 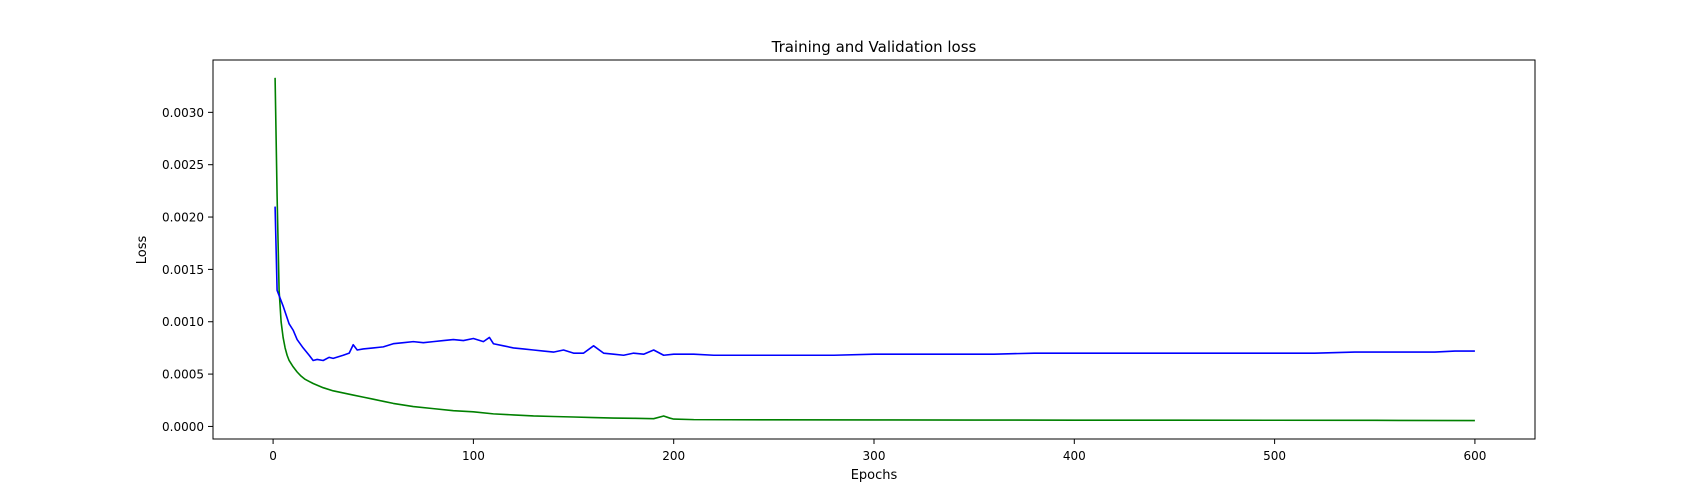 What do you see at coordinates (473, 456) in the screenshot?
I see `x-tick-label: 100` at bounding box center [473, 456].